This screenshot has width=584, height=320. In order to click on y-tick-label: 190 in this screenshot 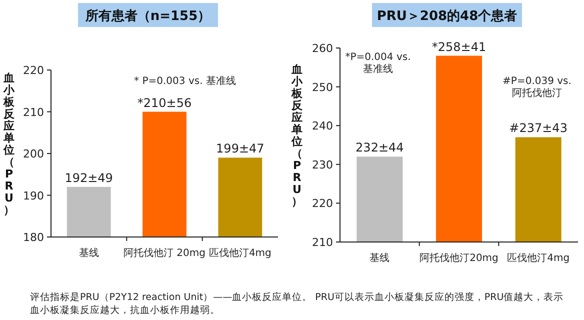, I will do `click(33, 195)`.